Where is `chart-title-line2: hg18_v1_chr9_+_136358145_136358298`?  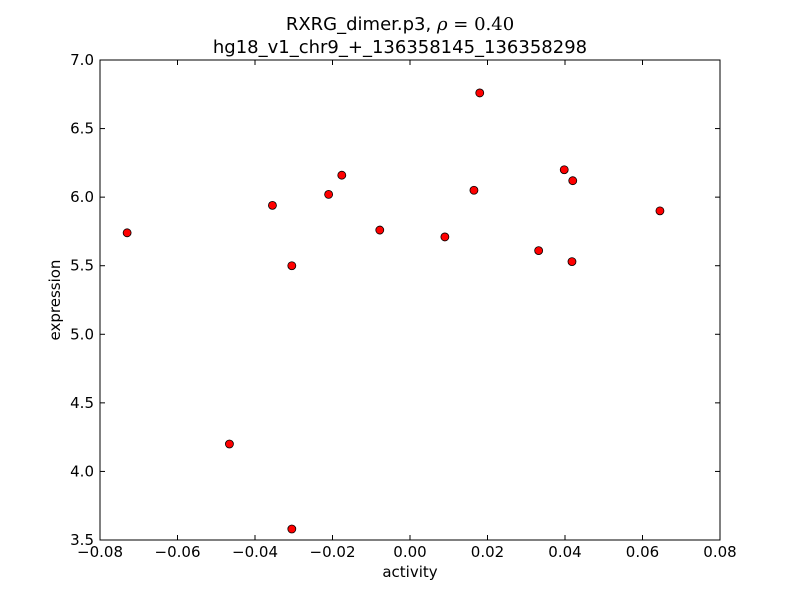
chart-title-line2: hg18_v1_chr9_+_136358145_136358298 is located at coordinates (400, 47).